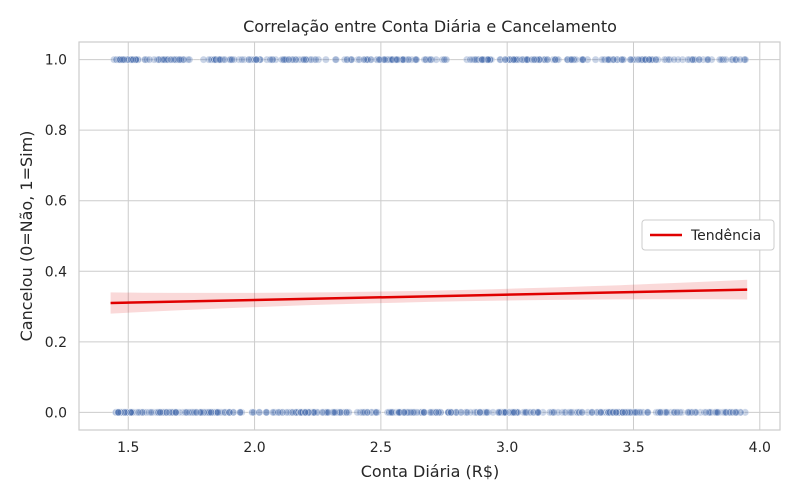  I want to click on y-tick-label: 0.4, so click(56, 272).